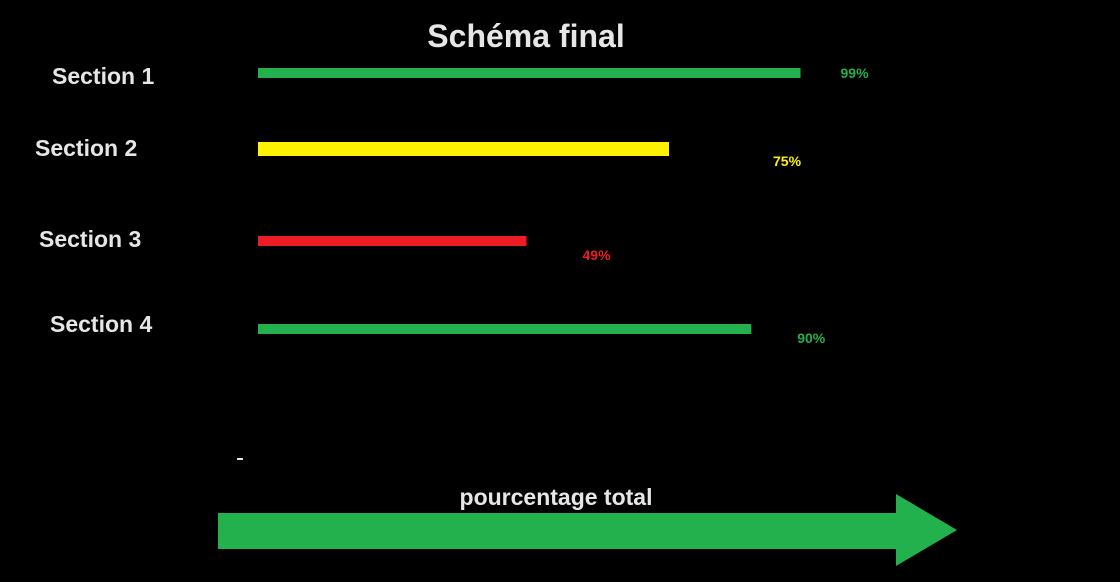 The height and width of the screenshot is (582, 1120). I want to click on category-label-4: Section 4, so click(101, 324).